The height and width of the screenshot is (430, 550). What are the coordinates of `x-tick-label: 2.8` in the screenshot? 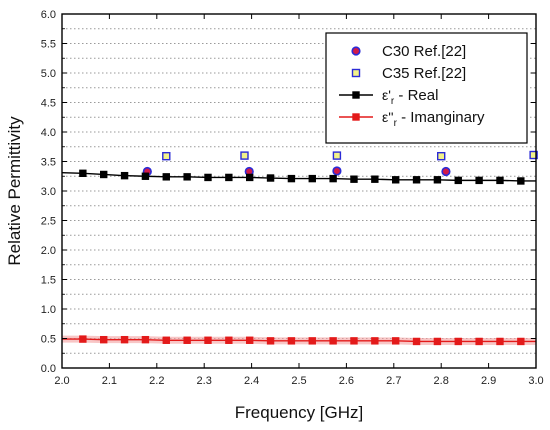 It's located at (441, 381).